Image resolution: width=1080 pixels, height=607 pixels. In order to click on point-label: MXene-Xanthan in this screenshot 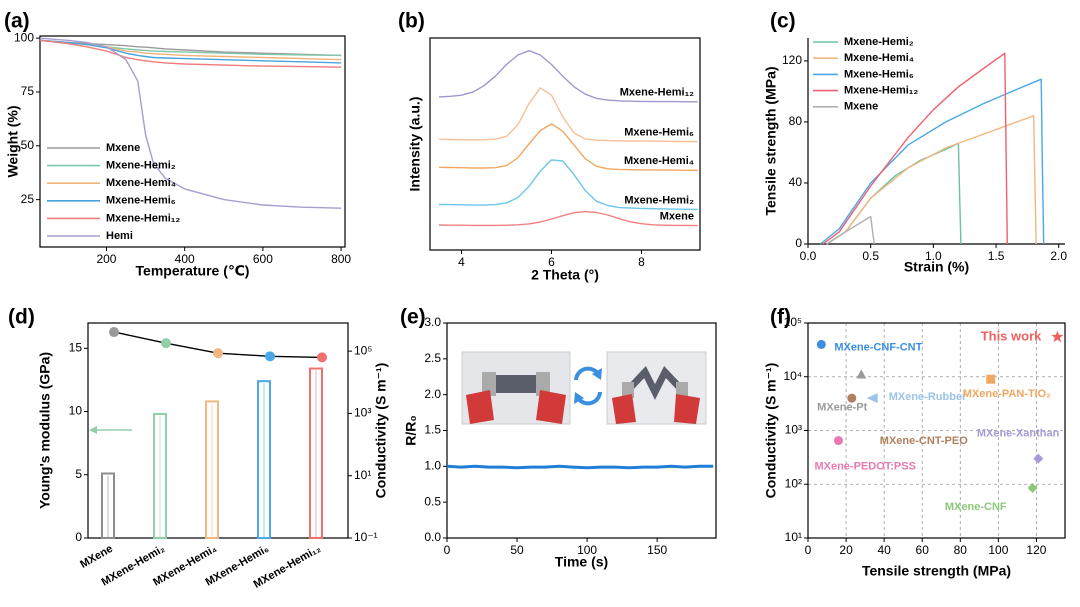, I will do `click(1018, 434)`.